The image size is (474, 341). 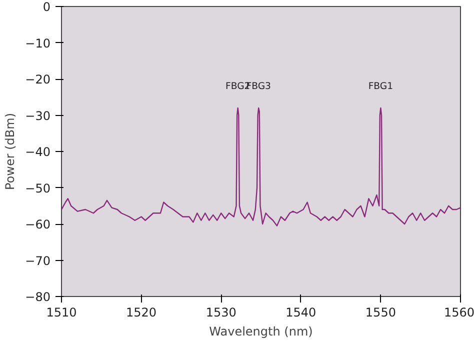 What do you see at coordinates (61, 313) in the screenshot?
I see `x-tick-label: 1510` at bounding box center [61, 313].